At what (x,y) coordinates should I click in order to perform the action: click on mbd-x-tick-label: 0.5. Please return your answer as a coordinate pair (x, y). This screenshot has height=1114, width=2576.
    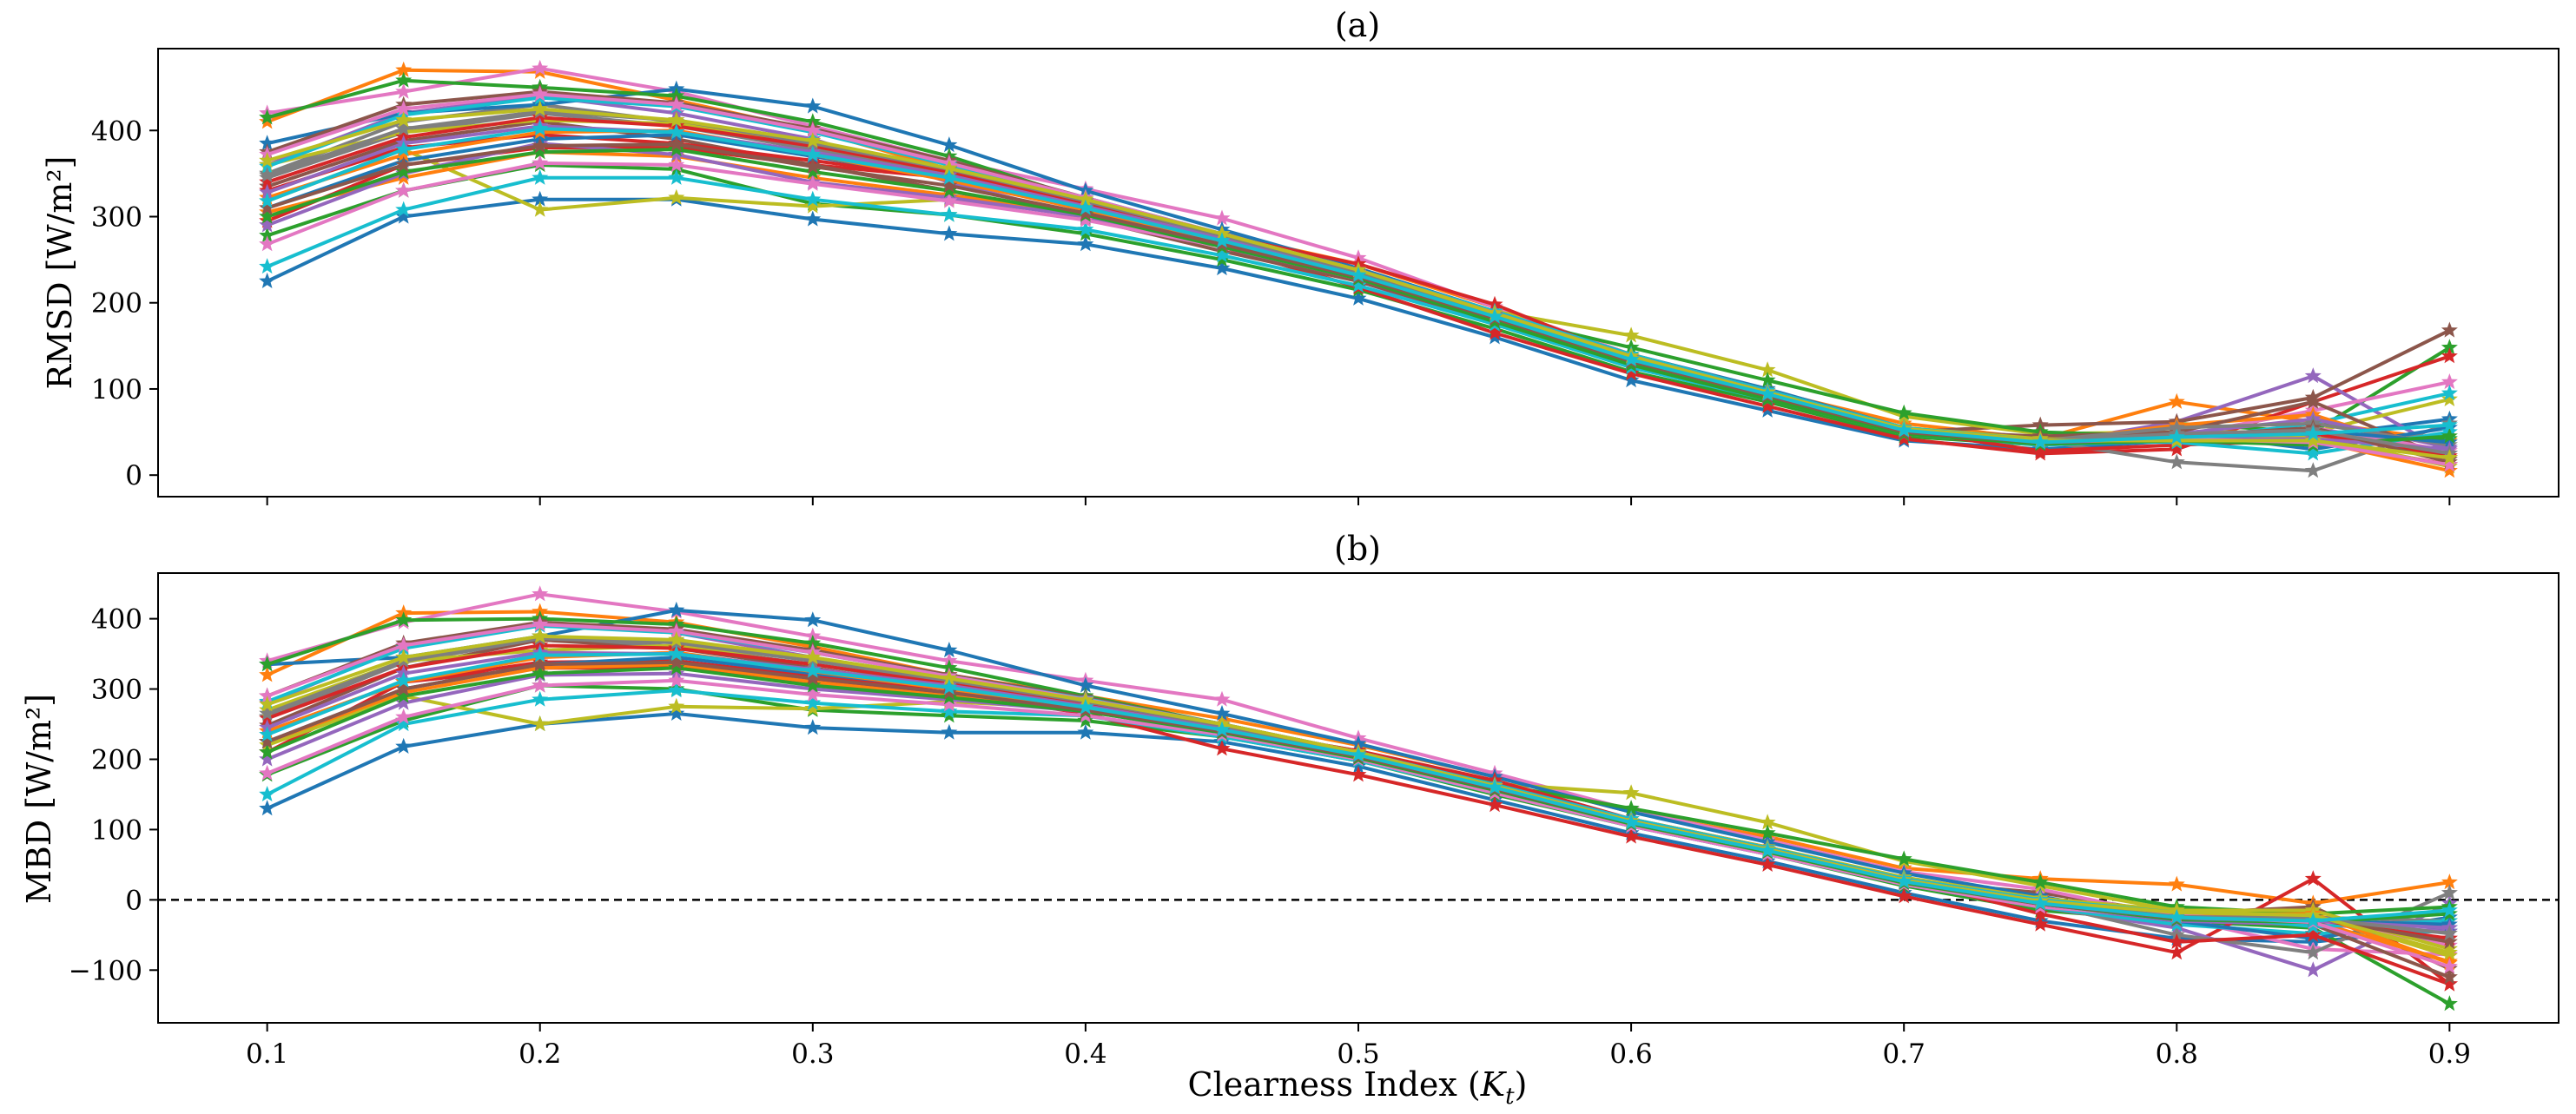
    Looking at the image, I should click on (1358, 1054).